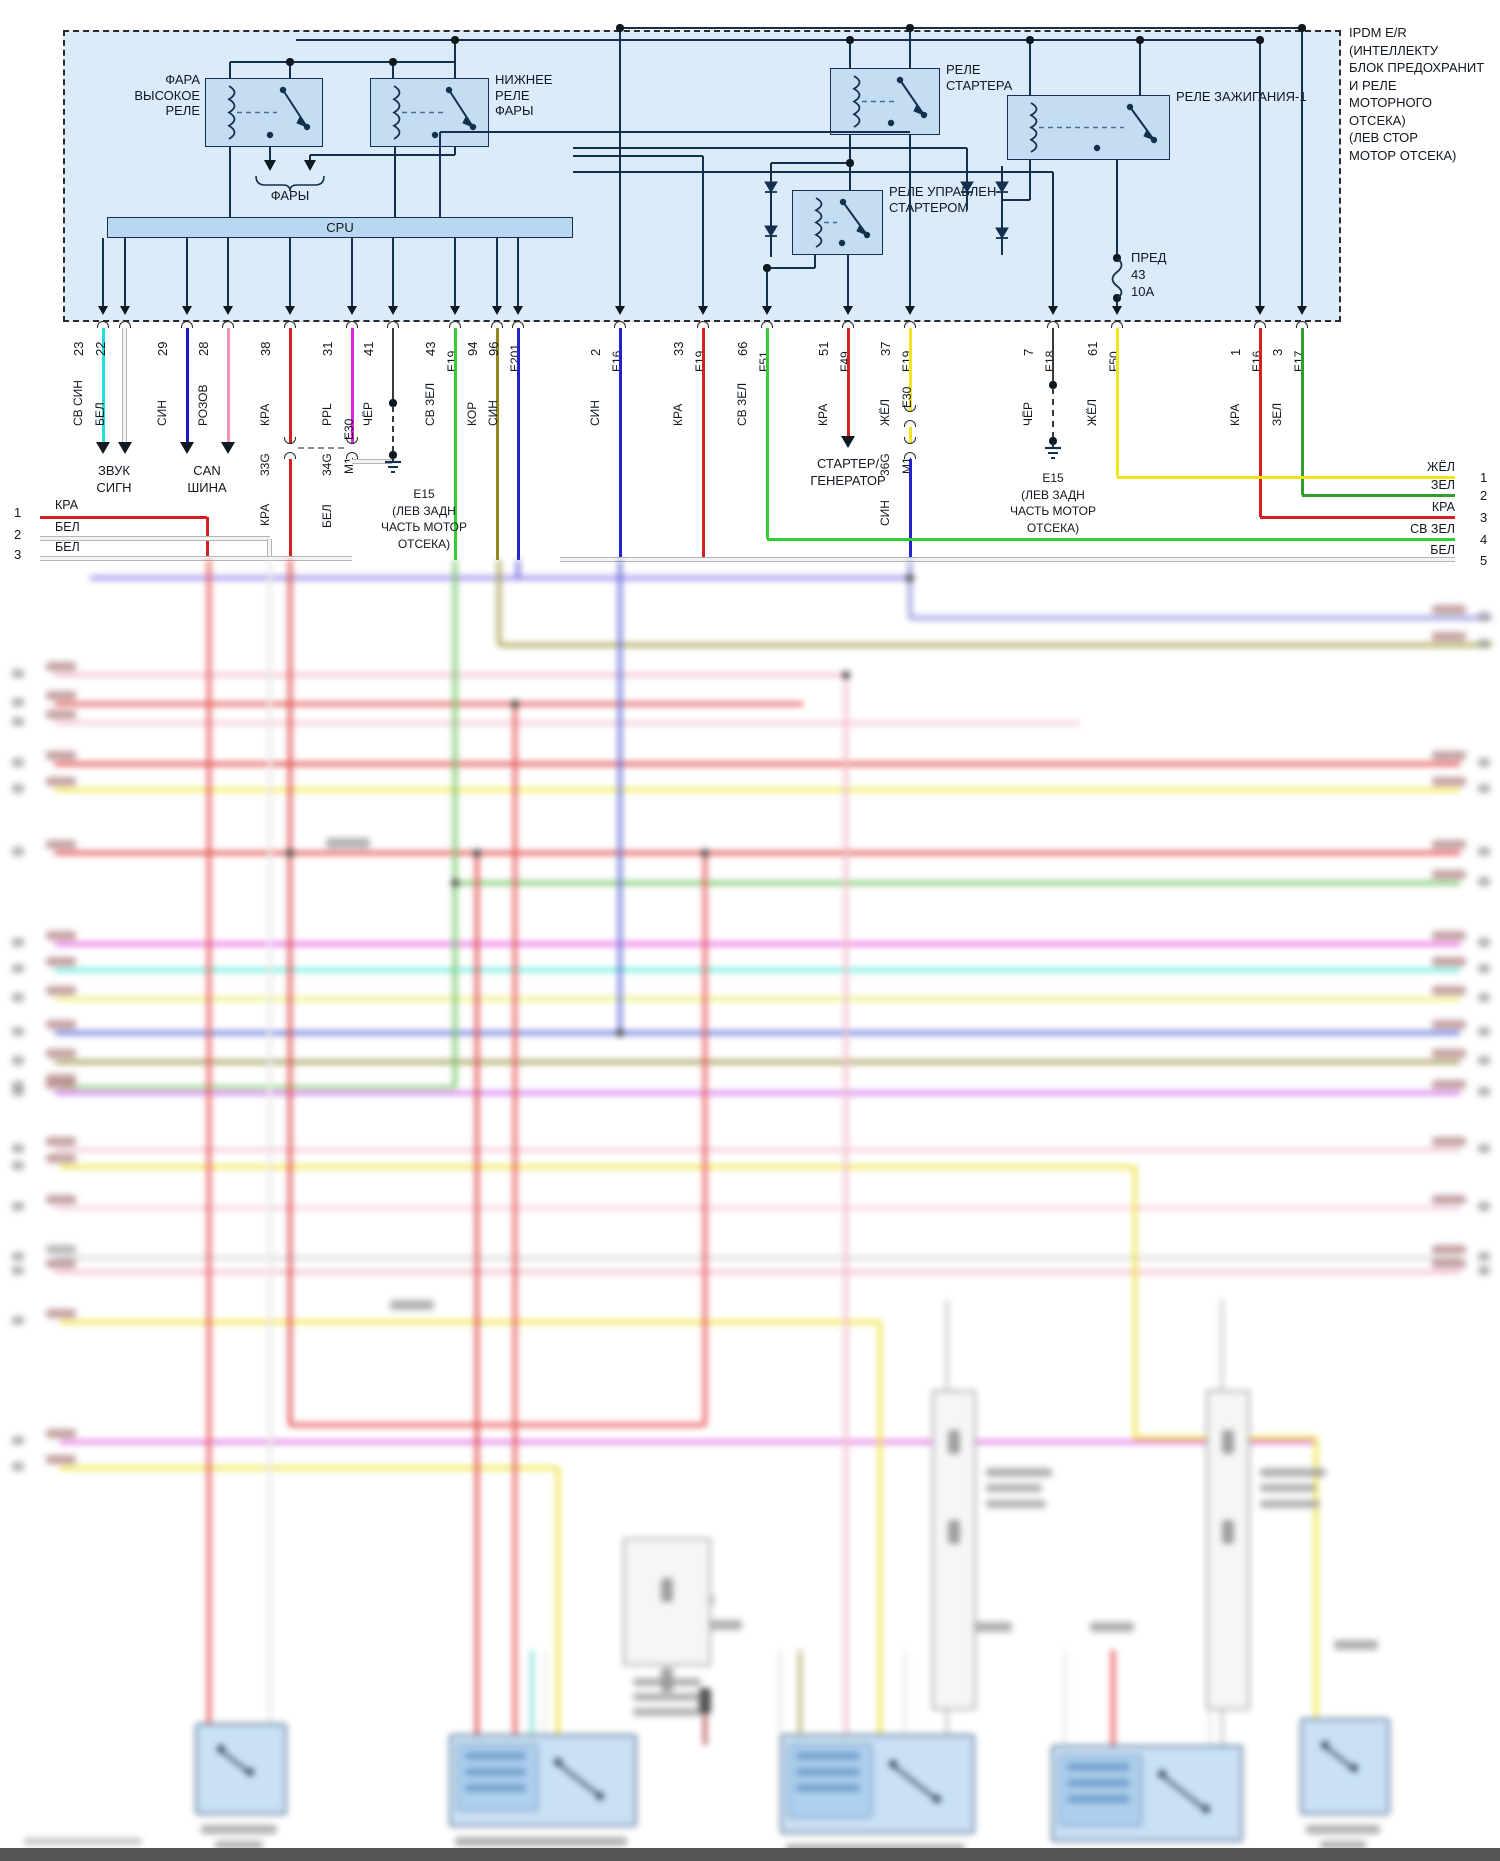  I want to click on component-box, so click(1345, 1766).